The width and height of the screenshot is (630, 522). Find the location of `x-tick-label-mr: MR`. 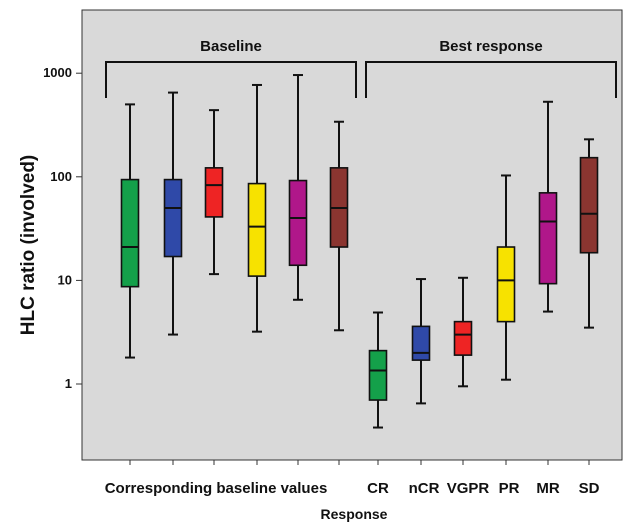

x-tick-label-mr: MR is located at coordinates (547, 488).